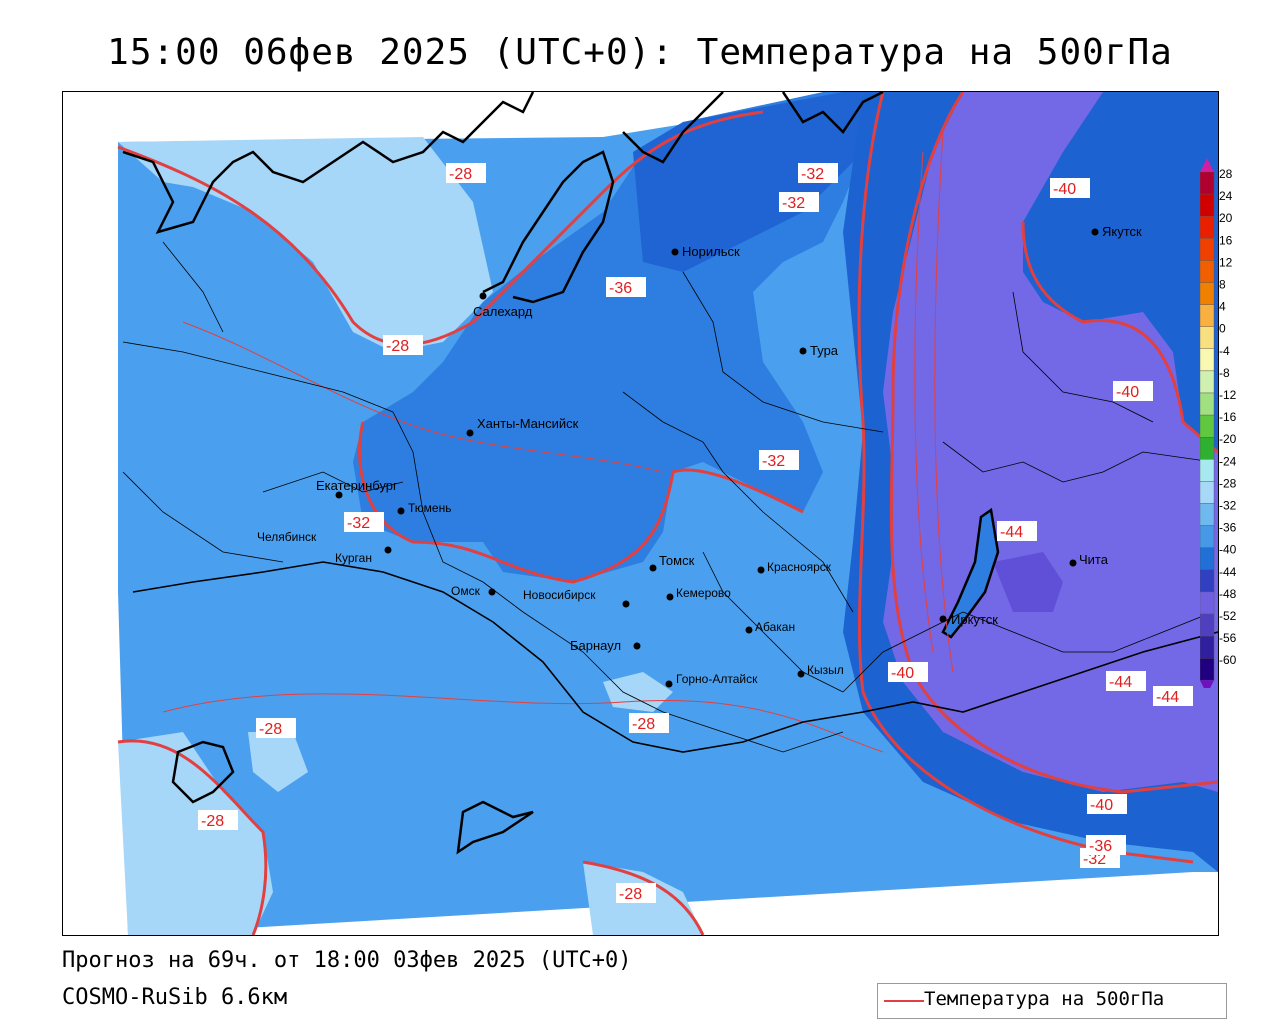 The width and height of the screenshot is (1280, 1024). I want to click on colorbar-tick-label: -40, so click(1228, 550).